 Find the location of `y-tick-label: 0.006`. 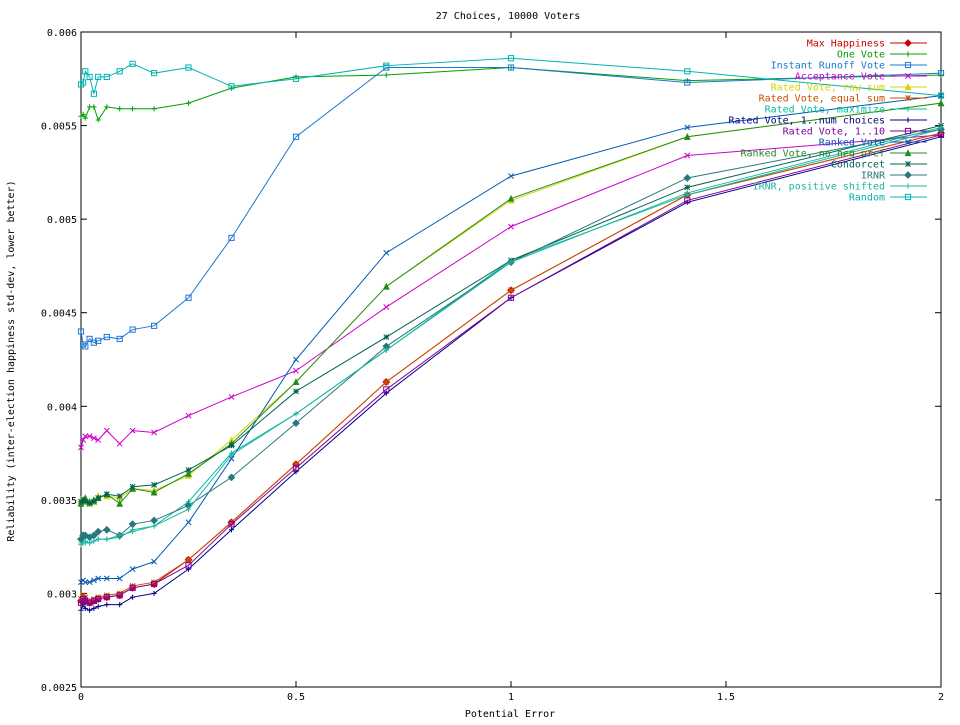

y-tick-label: 0.006 is located at coordinates (62, 33).